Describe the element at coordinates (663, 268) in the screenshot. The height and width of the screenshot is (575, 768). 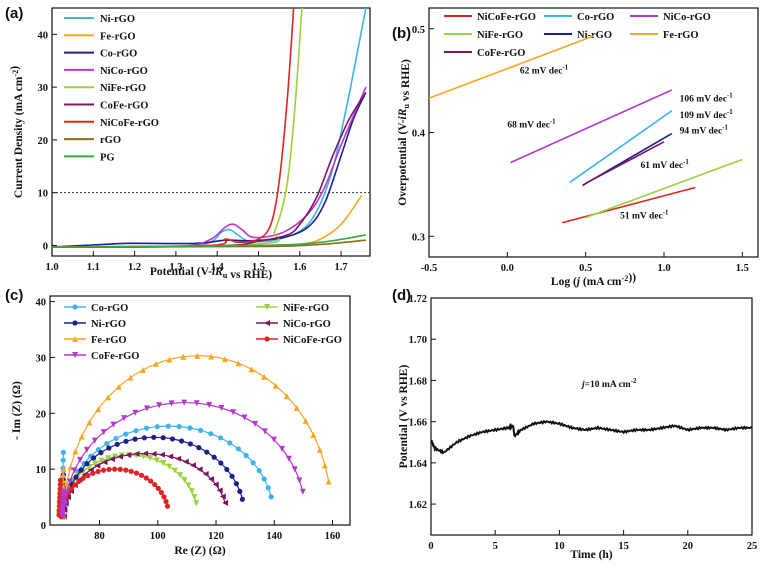
I see `x-tick-label: 1.0` at that location.